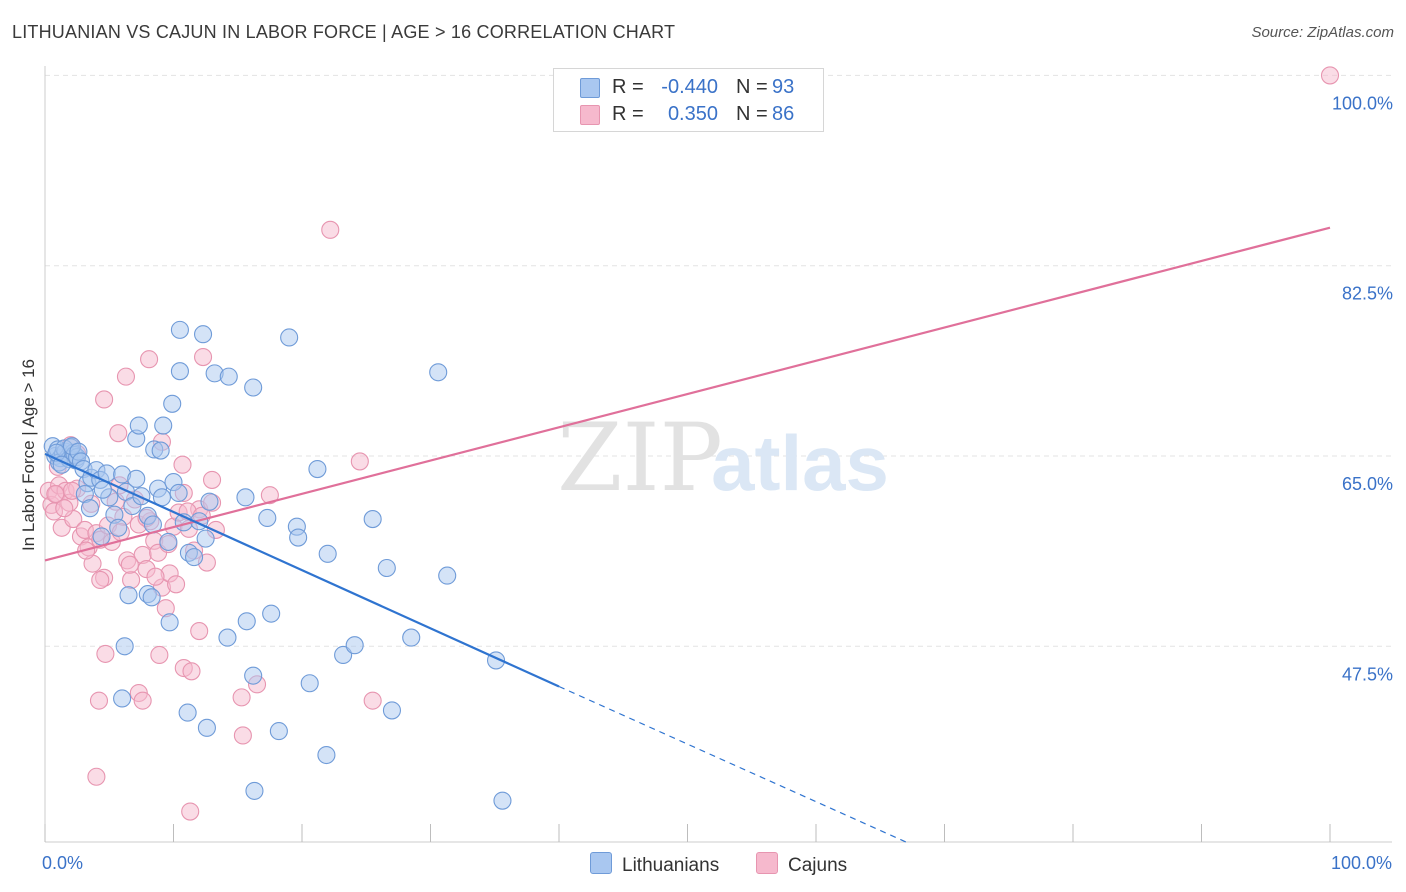 This screenshot has width=1406, height=892. What do you see at coordinates (671, 865) in the screenshot?
I see `legend-label: Lithuanians` at bounding box center [671, 865].